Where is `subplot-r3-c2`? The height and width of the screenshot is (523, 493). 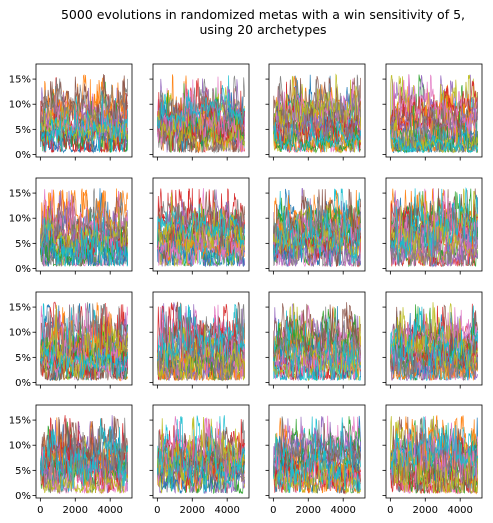 subplot-r3-c2 is located at coordinates (199, 340).